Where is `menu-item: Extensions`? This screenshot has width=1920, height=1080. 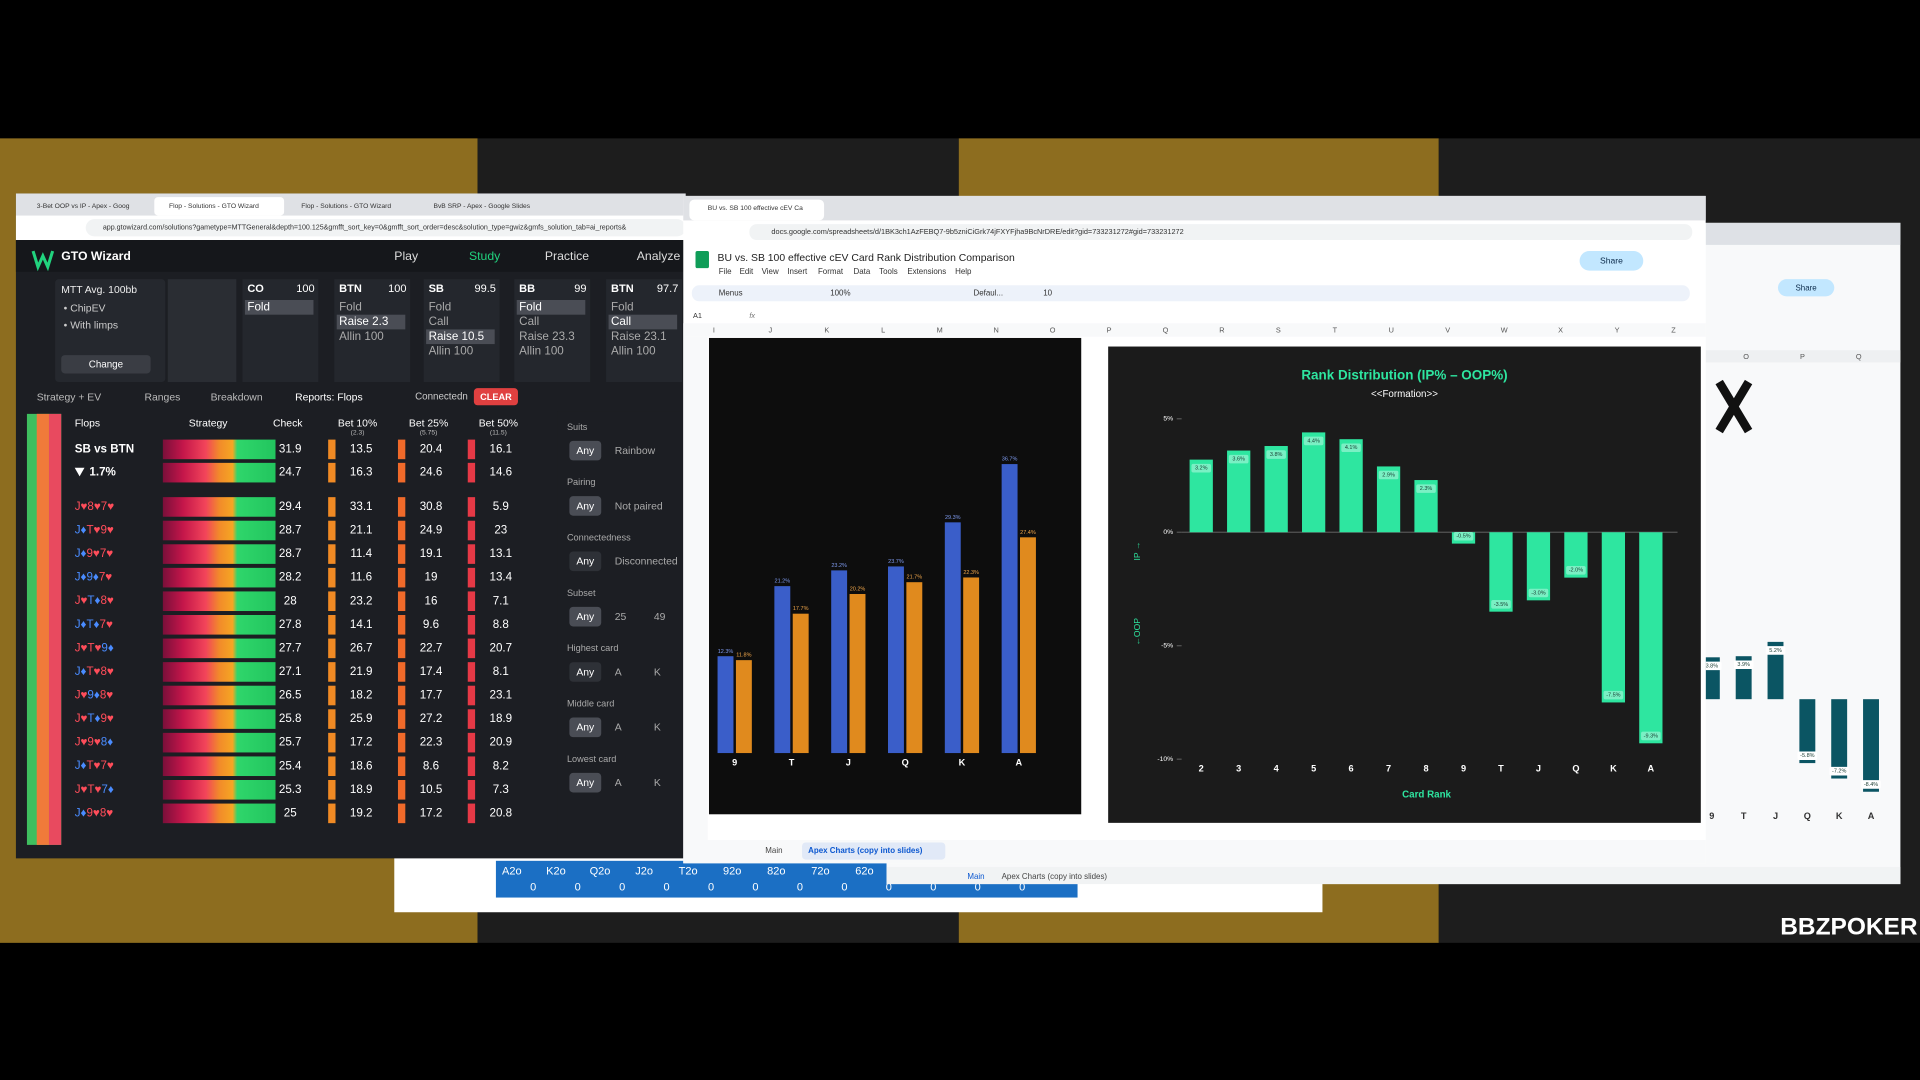
menu-item: Extensions is located at coordinates (926, 271).